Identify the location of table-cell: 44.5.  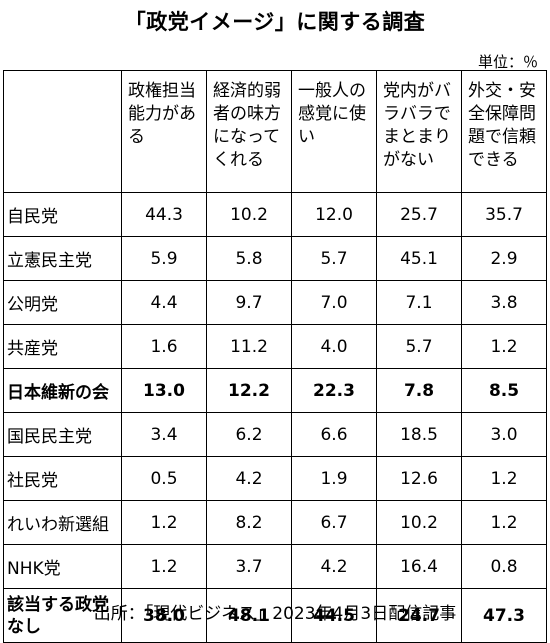
(334, 615).